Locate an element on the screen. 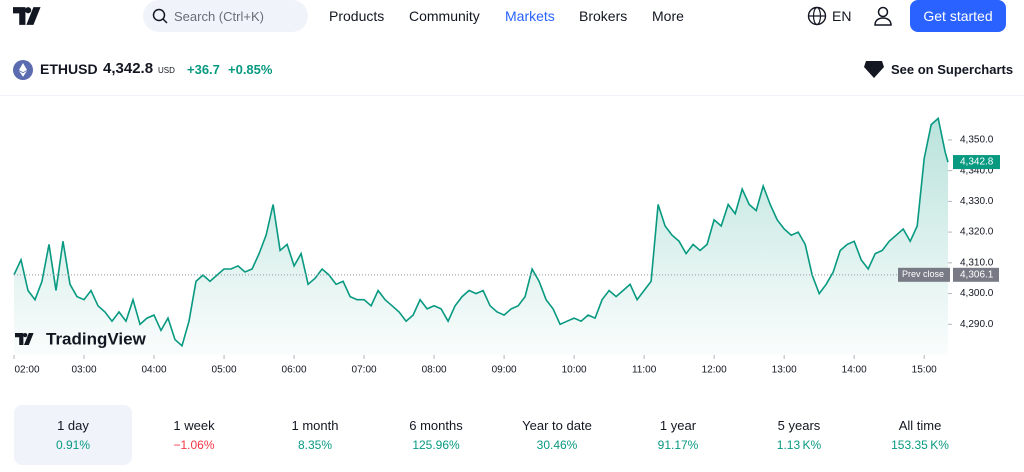 Image resolution: width=1024 pixels, height=472 pixels. x-tick-label: 03:00 is located at coordinates (83, 370).